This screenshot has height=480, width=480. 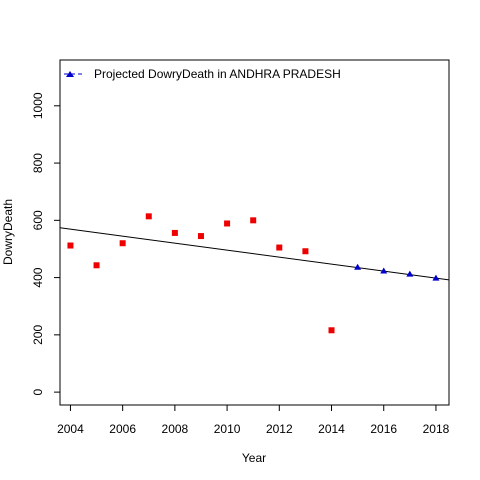 What do you see at coordinates (122, 429) in the screenshot?
I see `x-tick-label: 2006` at bounding box center [122, 429].